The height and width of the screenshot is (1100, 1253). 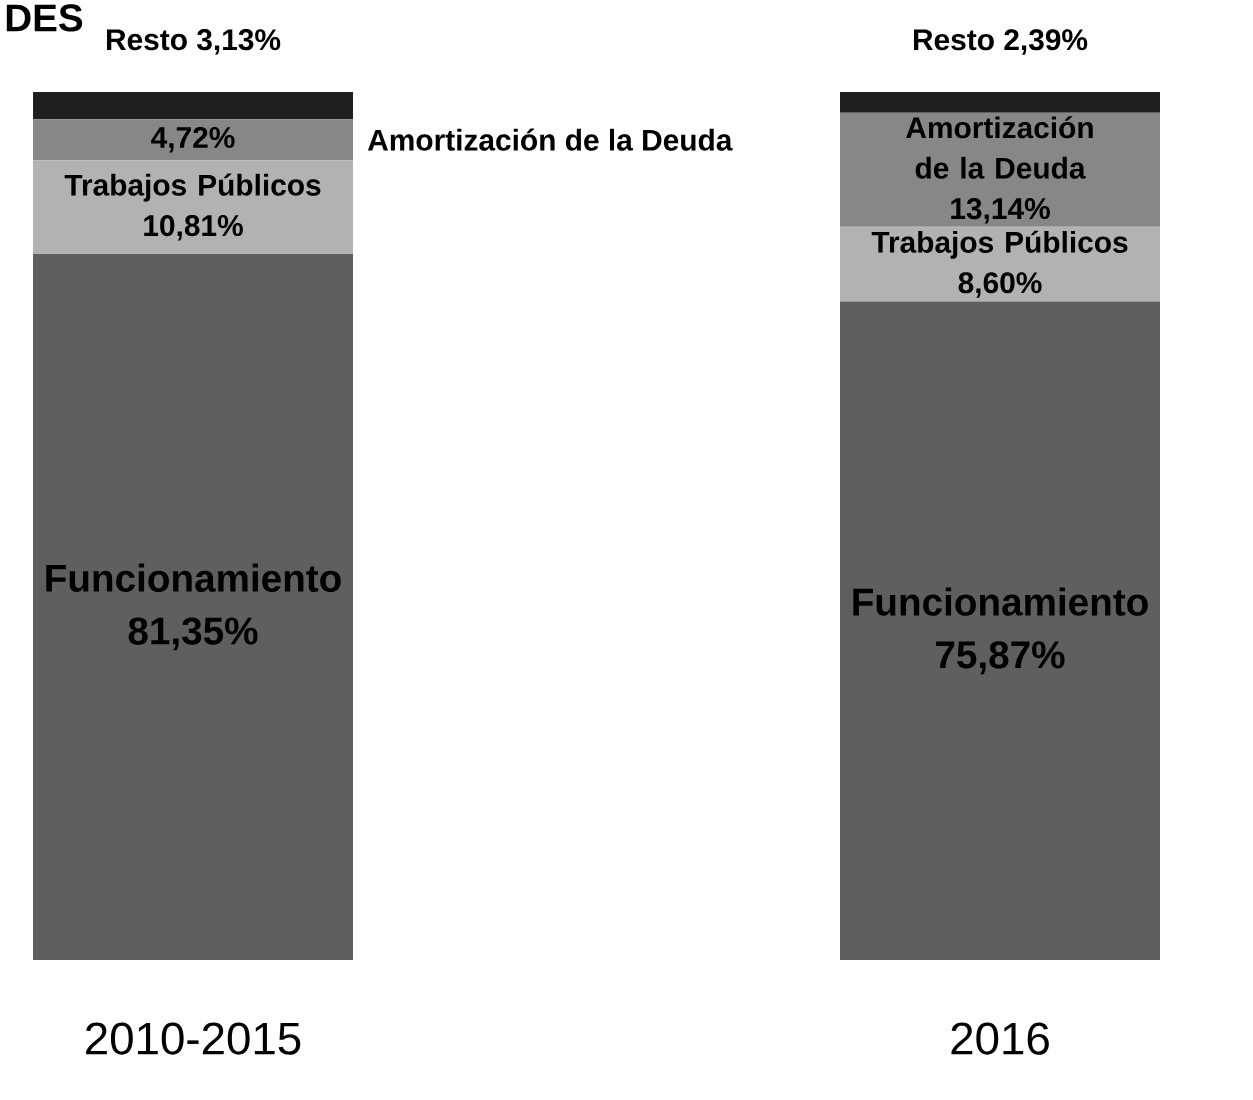 I want to click on data-label: 8,60%, so click(x=1000, y=285).